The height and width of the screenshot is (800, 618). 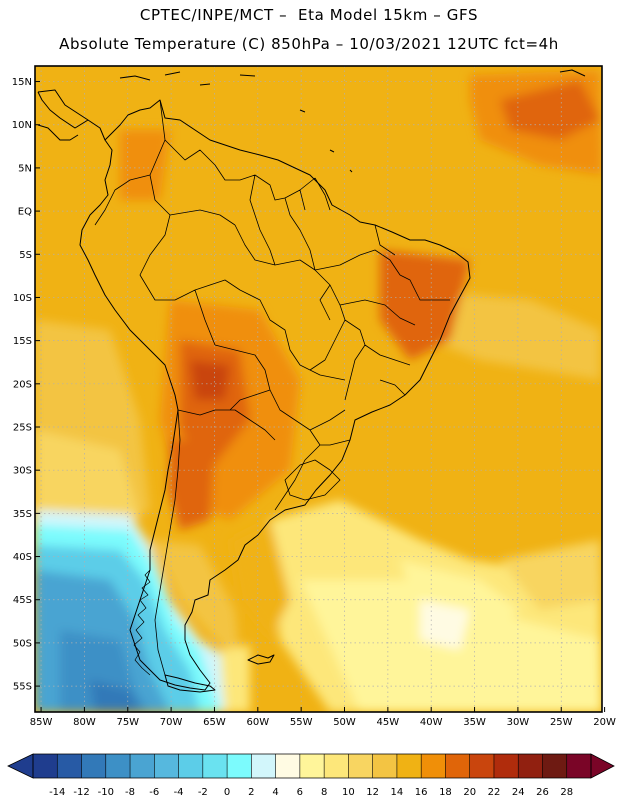 What do you see at coordinates (431, 722) in the screenshot?
I see `lon-label: 40W` at bounding box center [431, 722].